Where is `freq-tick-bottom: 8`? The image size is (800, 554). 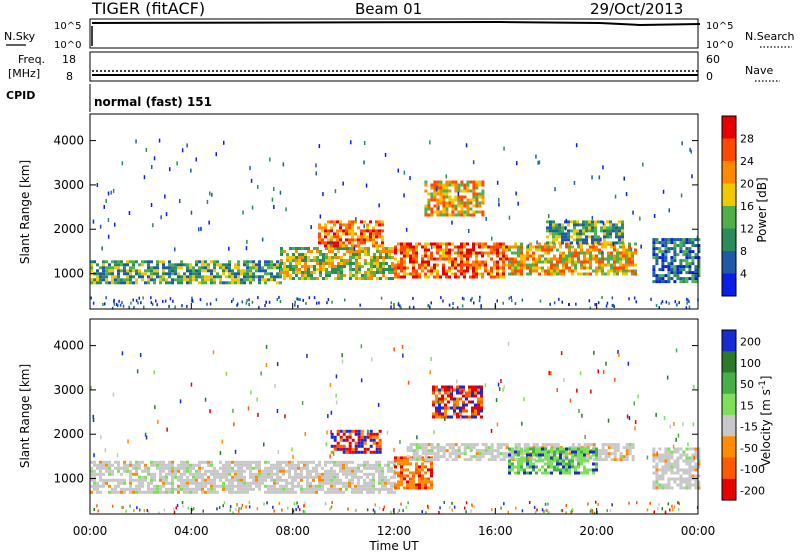 freq-tick-bottom: 8 is located at coordinates (69, 76).